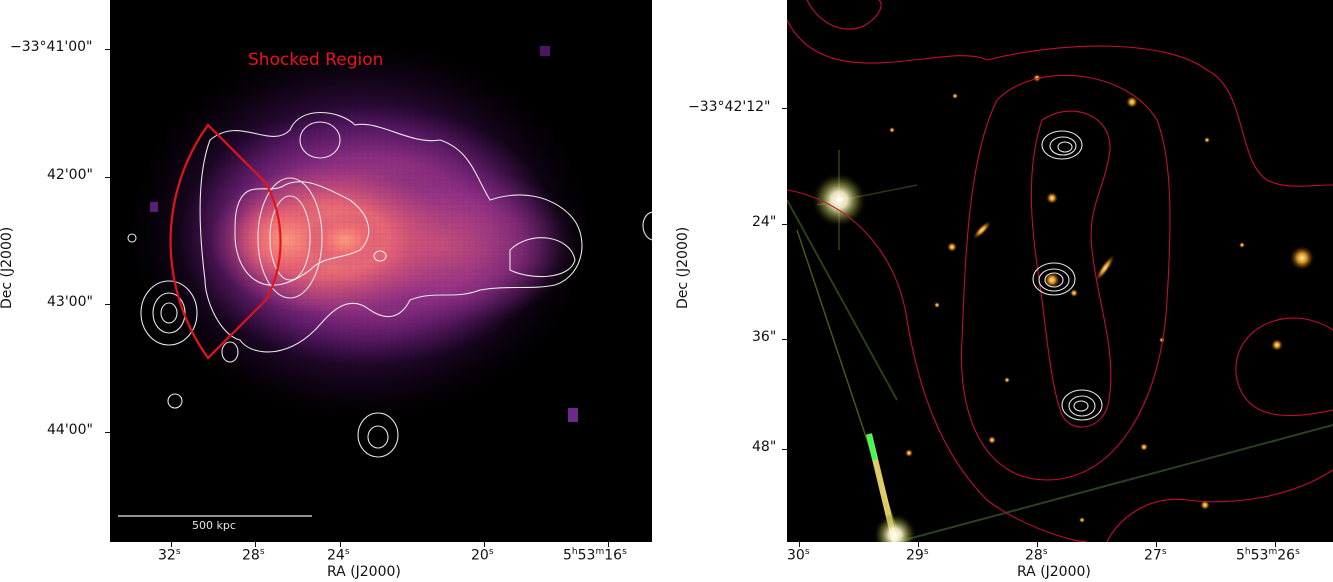 The image size is (1333, 582). What do you see at coordinates (1155, 555) in the screenshot?
I see `right-x-tick-3: 27s` at bounding box center [1155, 555].